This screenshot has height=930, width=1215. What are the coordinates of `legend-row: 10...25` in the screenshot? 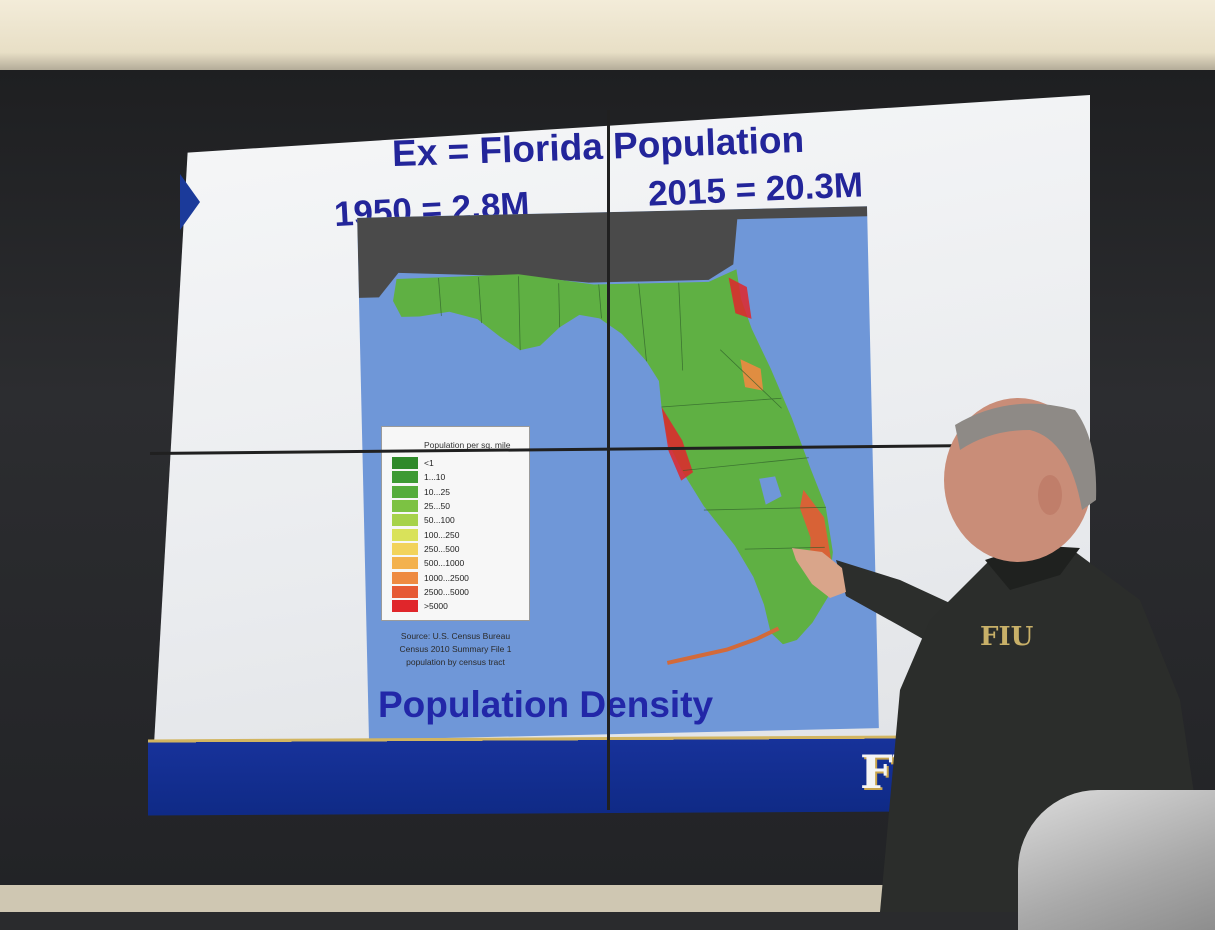 It's located at (430, 492).